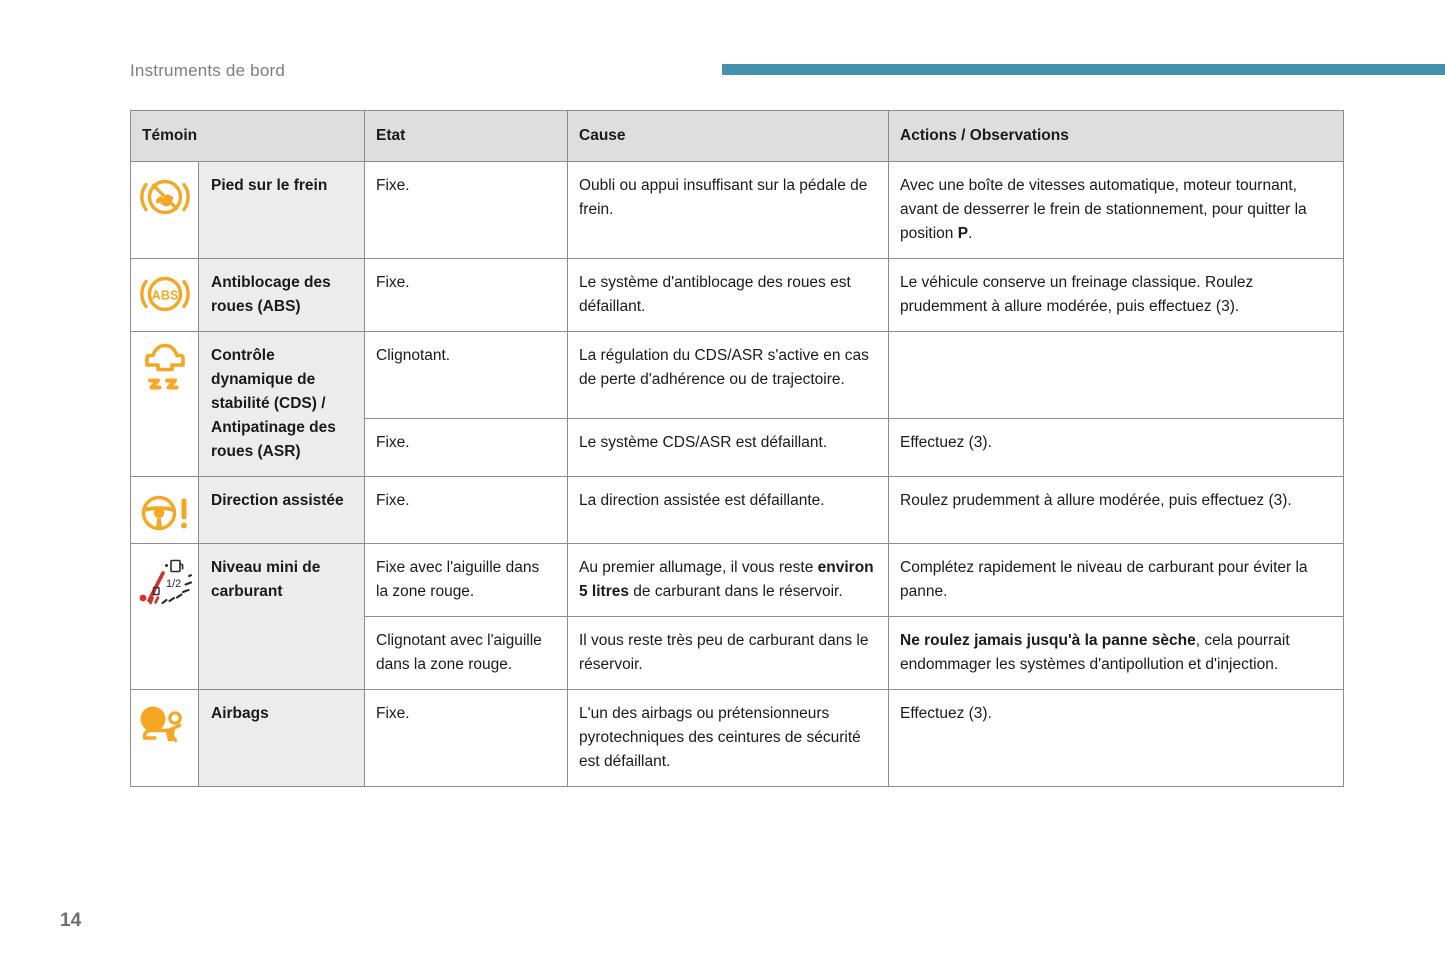 Image resolution: width=1445 pixels, height=977 pixels. I want to click on table-row: 1/2, so click(737, 617).